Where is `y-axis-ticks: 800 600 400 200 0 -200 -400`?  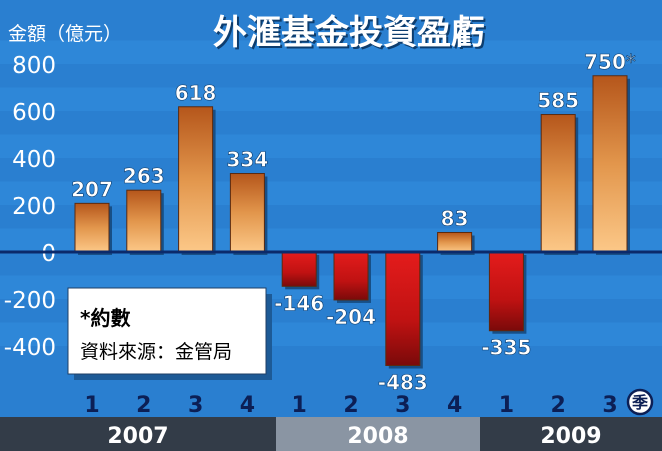
y-axis-ticks: 800 600 400 200 0 -200 -400 is located at coordinates (30, 207).